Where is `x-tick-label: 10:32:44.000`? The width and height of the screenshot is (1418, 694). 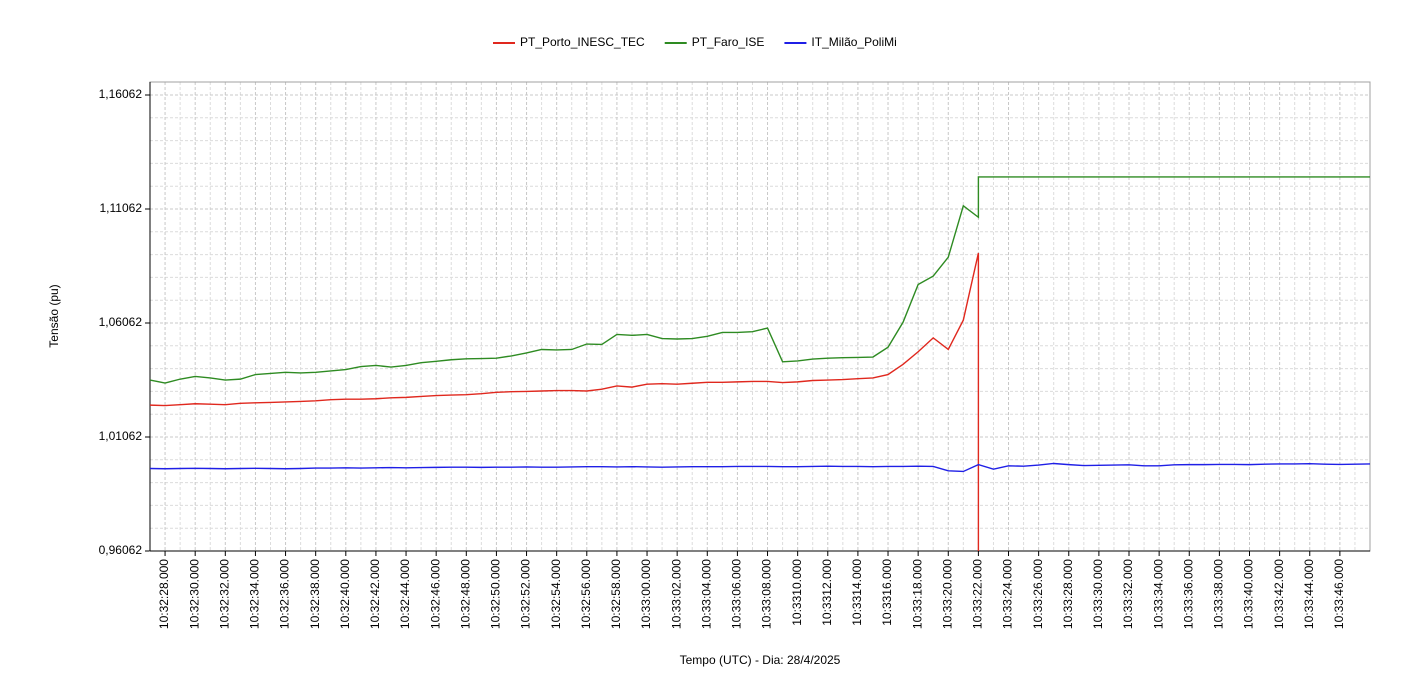 x-tick-label: 10:32:44.000 is located at coordinates (405, 594).